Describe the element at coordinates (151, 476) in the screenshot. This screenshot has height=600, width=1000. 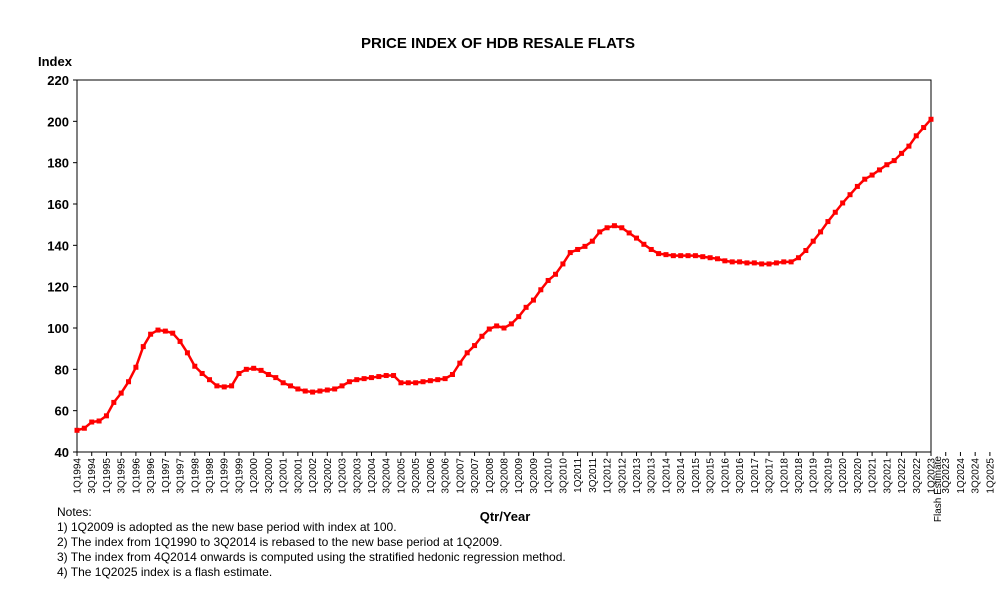
I see `x-tick-label: 3Q1996` at that location.